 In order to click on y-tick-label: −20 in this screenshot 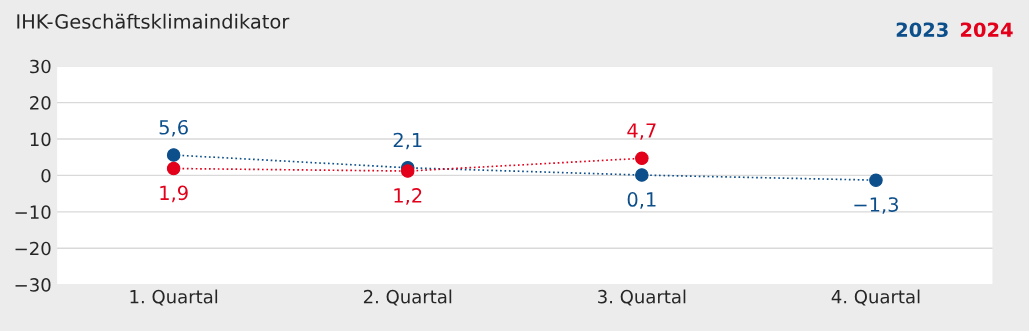, I will do `click(33, 248)`.